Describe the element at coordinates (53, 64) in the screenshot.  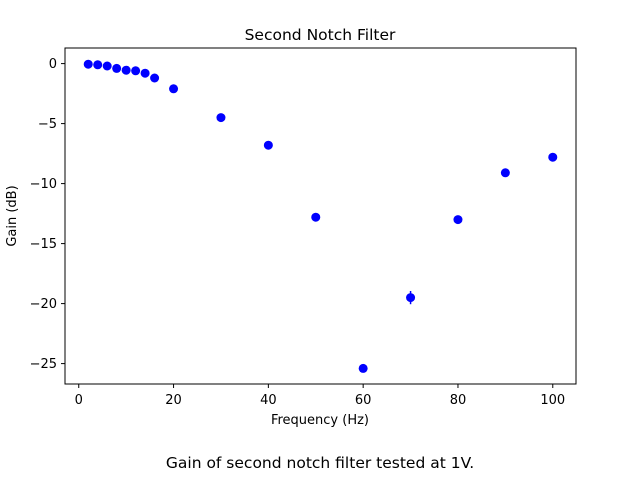
I see `y-tick-label: 0` at that location.